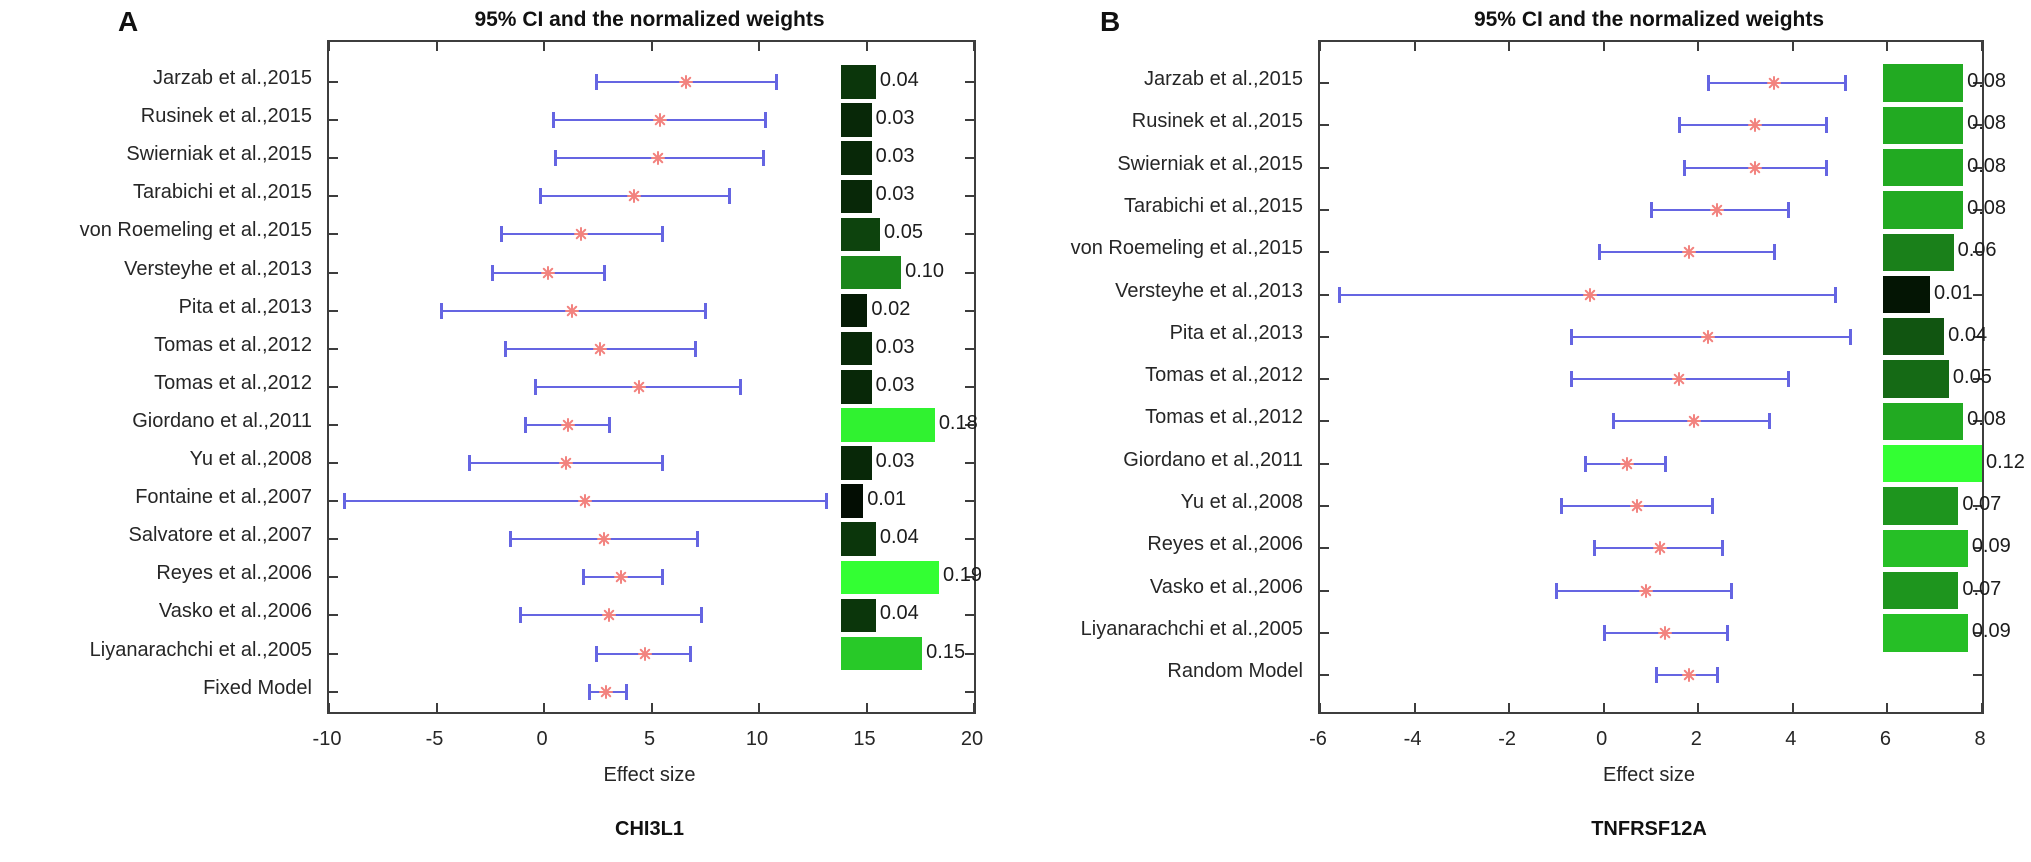  What do you see at coordinates (327, 739) in the screenshot?
I see `x-tick-label: -10` at bounding box center [327, 739].